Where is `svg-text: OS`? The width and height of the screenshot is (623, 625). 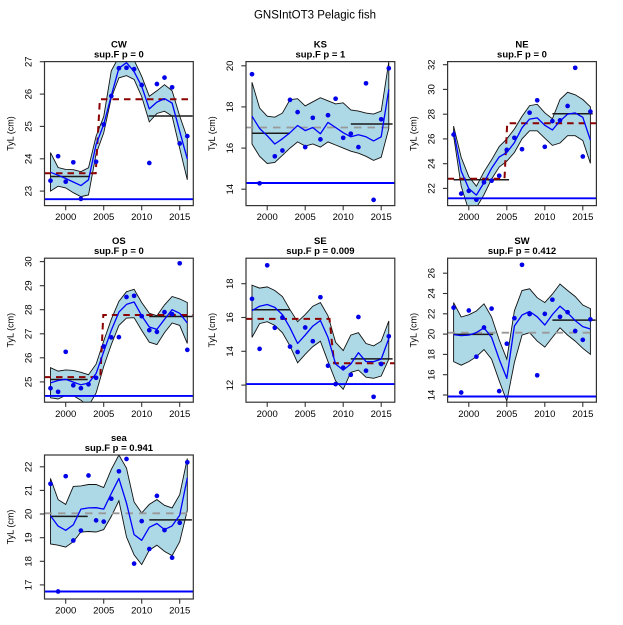 svg-text: OS is located at coordinates (119, 241).